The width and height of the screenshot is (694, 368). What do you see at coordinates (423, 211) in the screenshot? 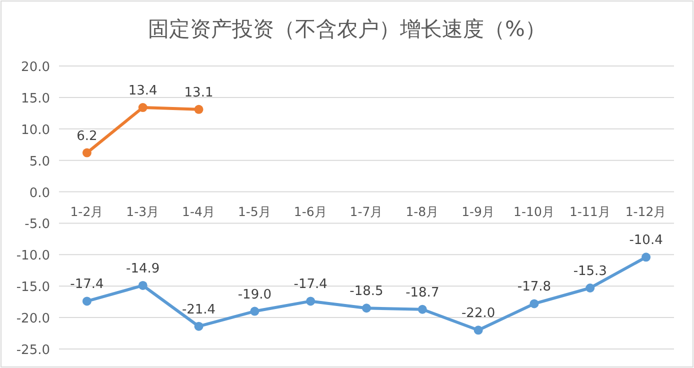
I see `x-tick-label: 1-8月` at bounding box center [423, 211].